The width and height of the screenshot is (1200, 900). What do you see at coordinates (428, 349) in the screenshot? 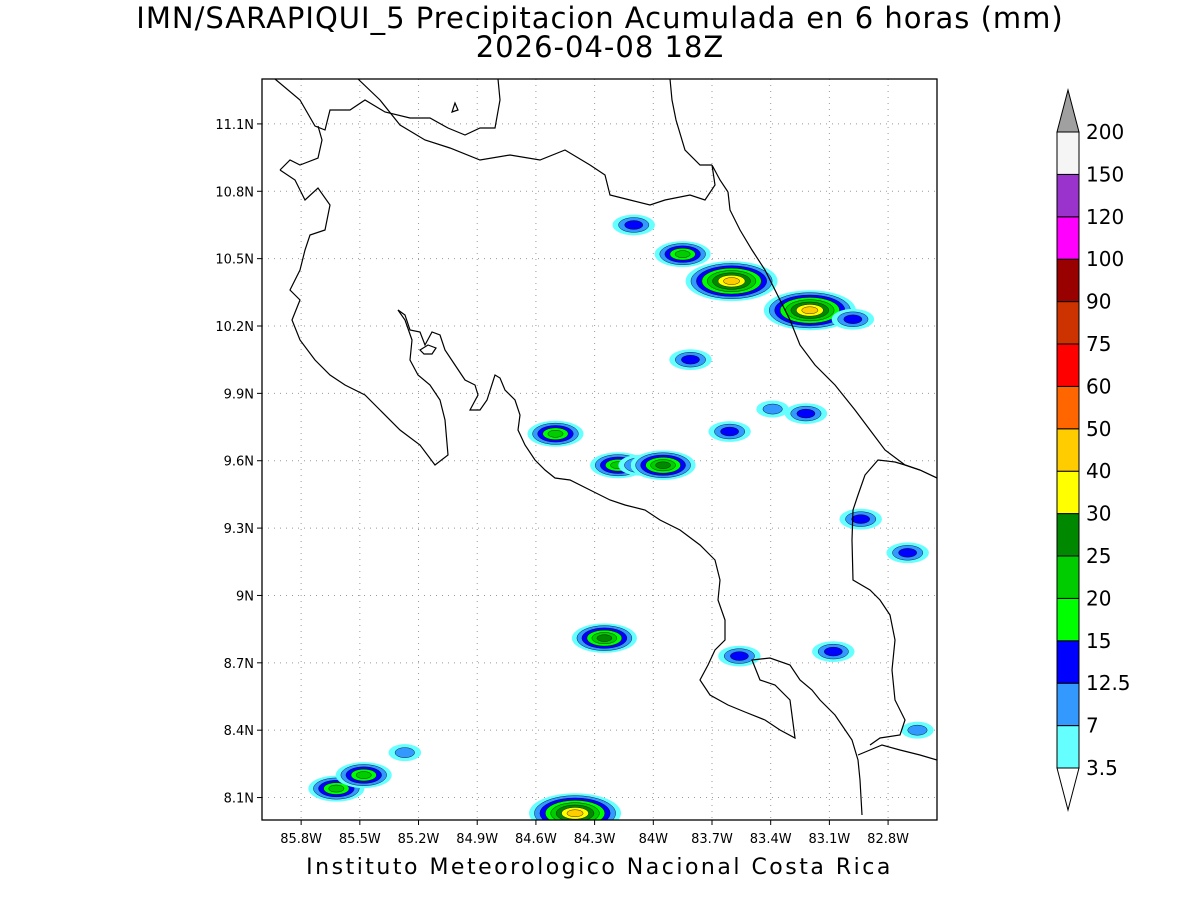
I see `chira-island` at bounding box center [428, 349].